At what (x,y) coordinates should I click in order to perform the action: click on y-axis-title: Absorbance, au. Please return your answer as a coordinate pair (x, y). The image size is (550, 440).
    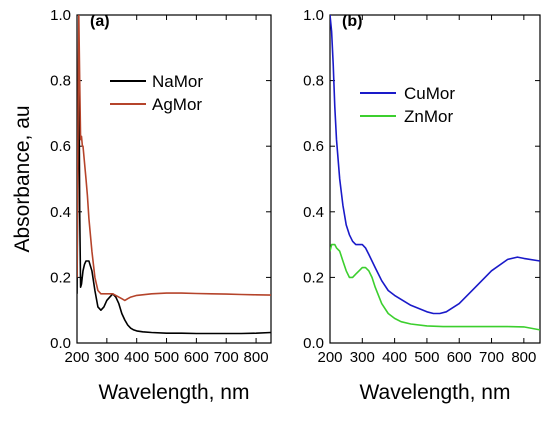
    Looking at the image, I should click on (22, 178).